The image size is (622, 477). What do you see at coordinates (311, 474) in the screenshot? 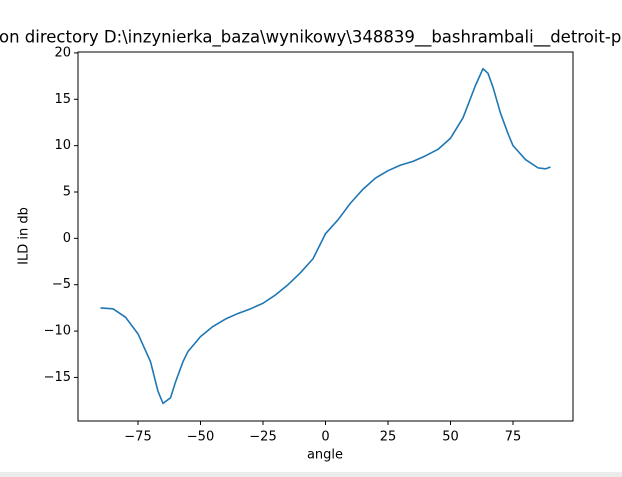
I see `toolbar-strip` at bounding box center [311, 474].